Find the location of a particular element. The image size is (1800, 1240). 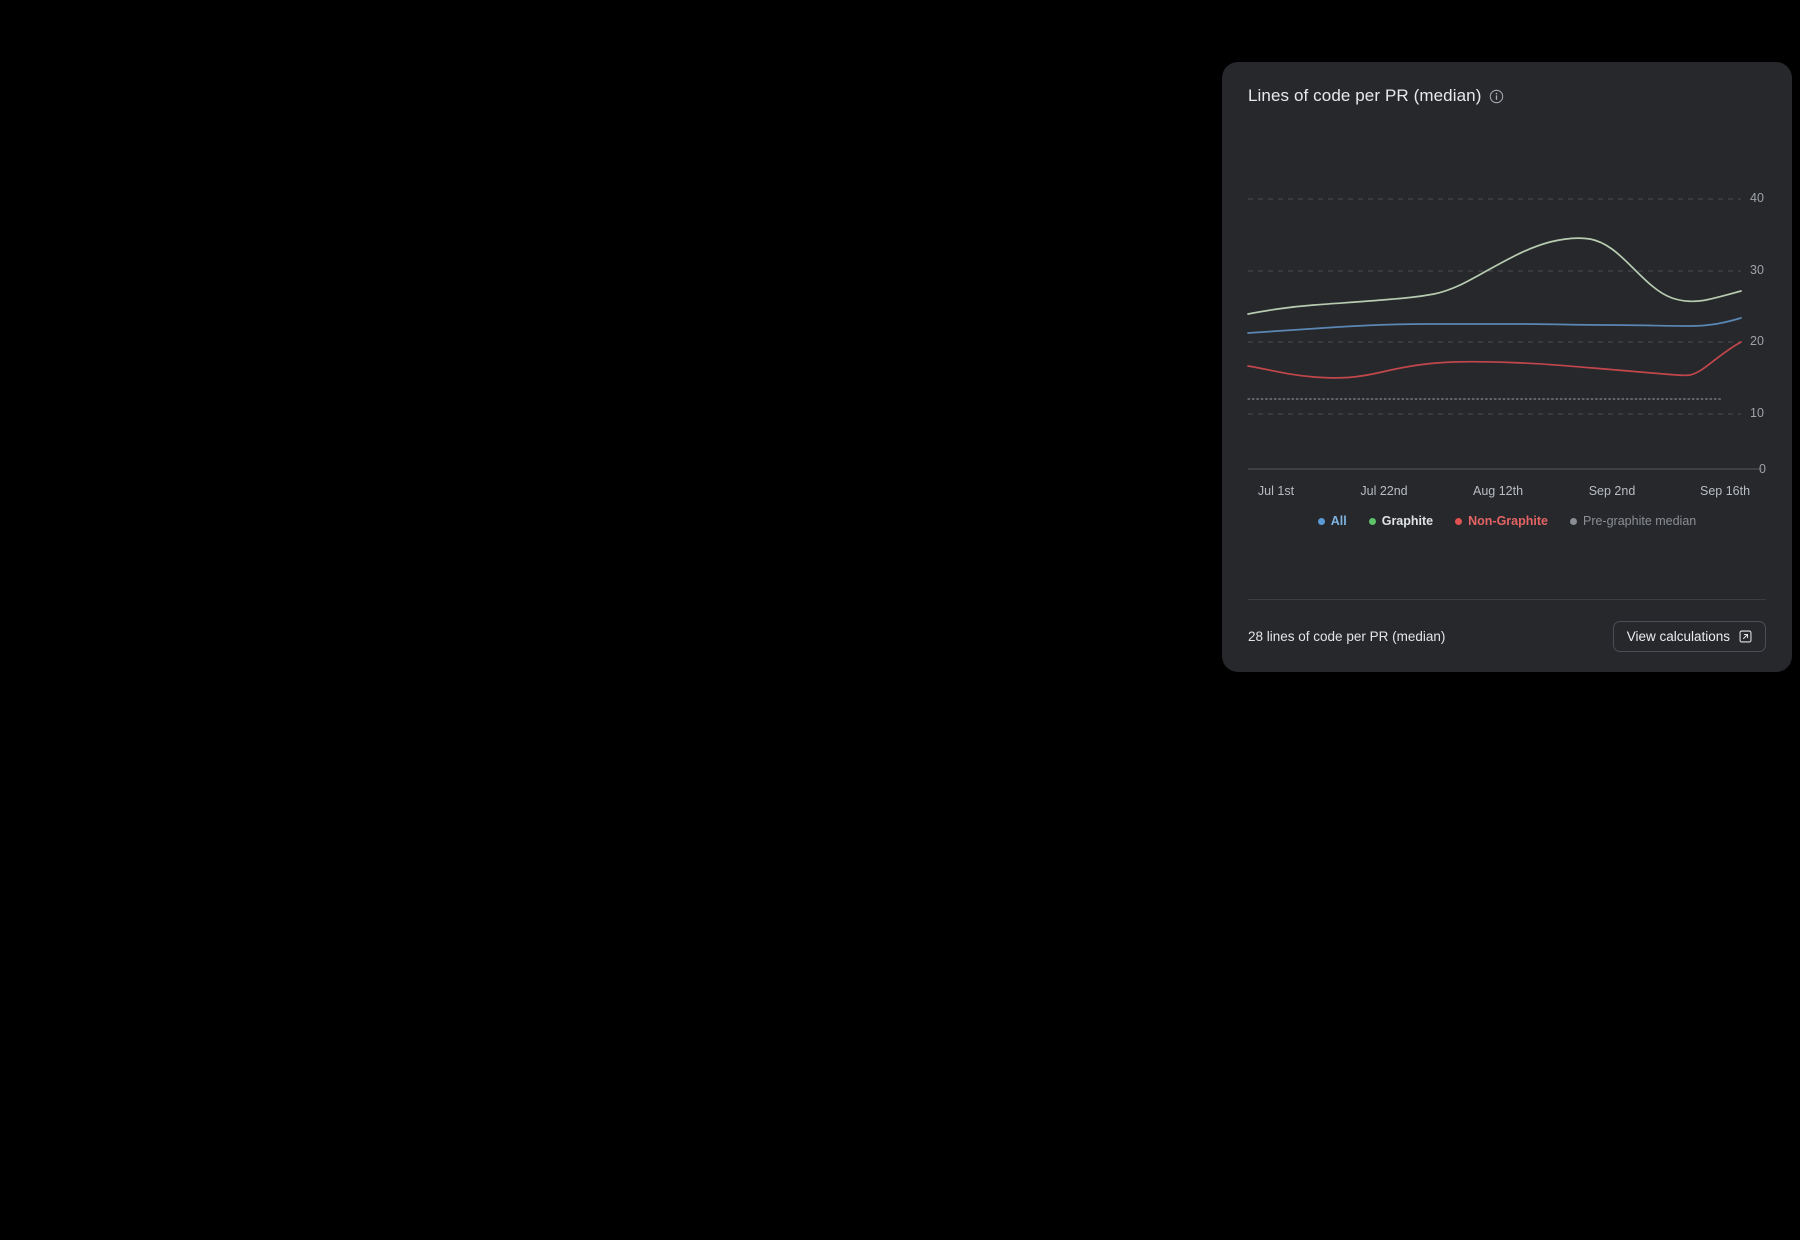

y-axis-tick: 40 is located at coordinates (1757, 198).